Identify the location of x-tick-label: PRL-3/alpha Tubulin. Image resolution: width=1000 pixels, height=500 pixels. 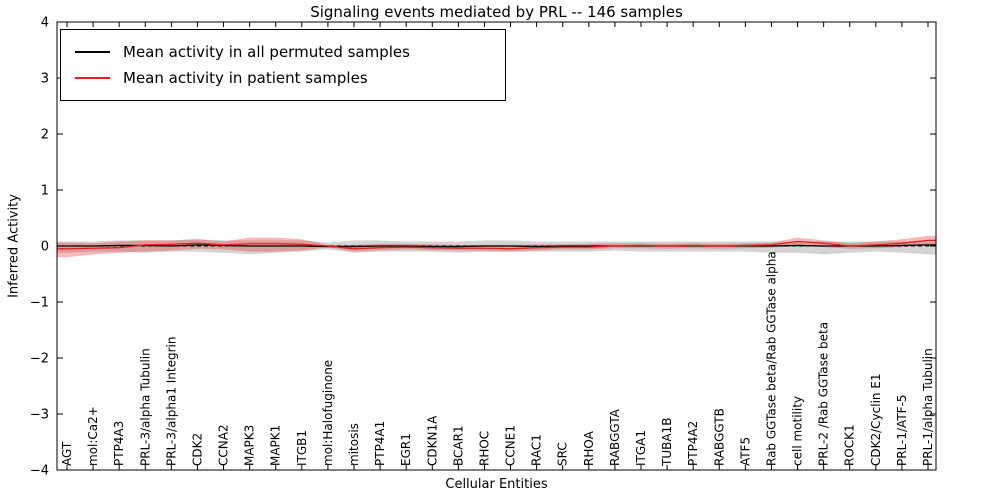
(145, 407).